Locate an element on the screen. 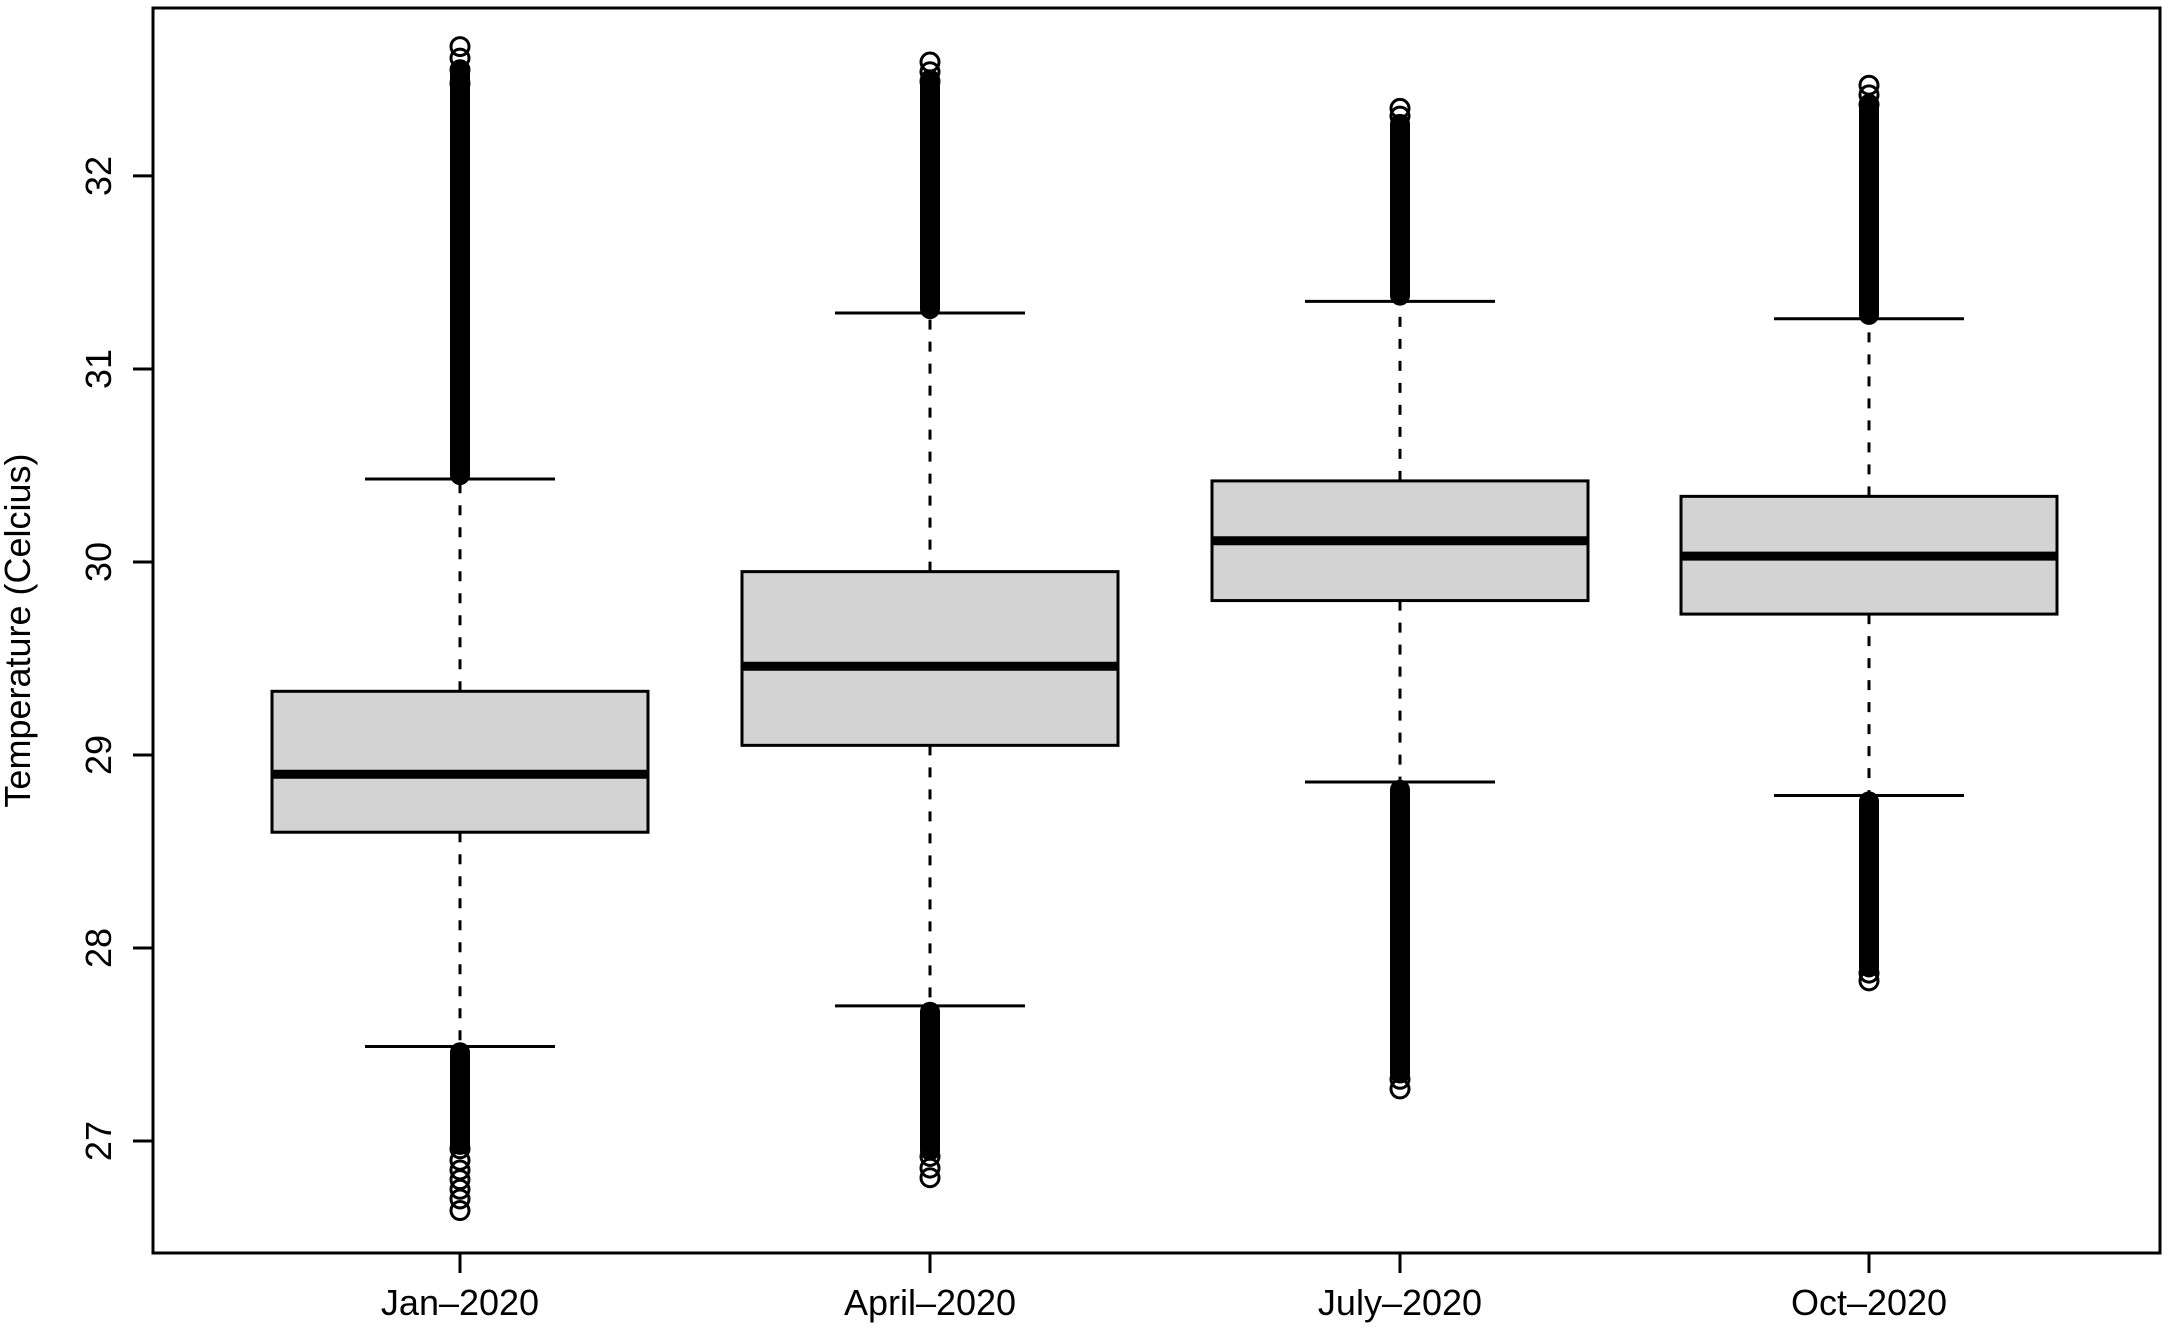 The image size is (2184, 1341). y-axis-tick-label: 29 is located at coordinates (98, 755).